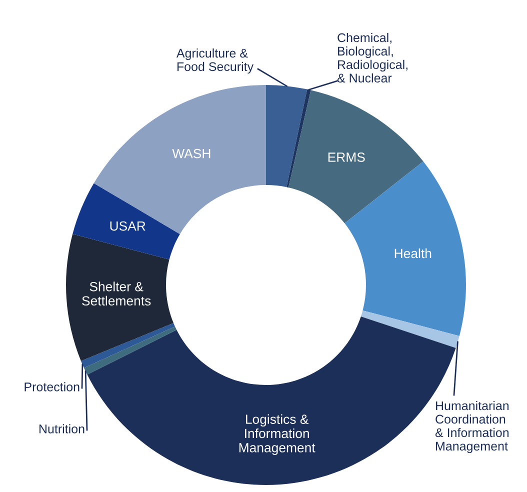 The image size is (527, 492). I want to click on slice-label: USAR, so click(128, 226).